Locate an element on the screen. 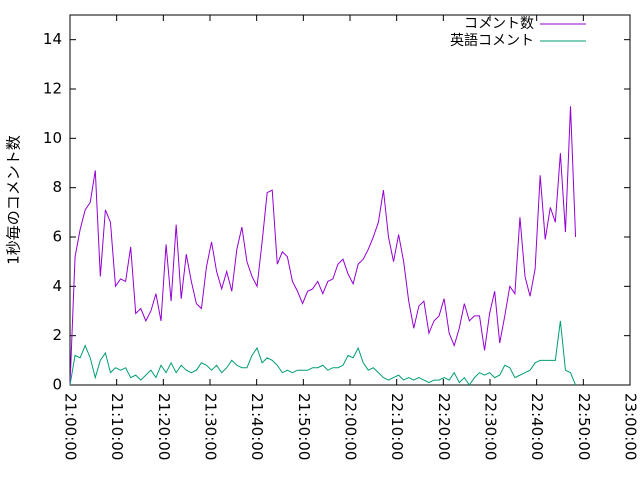 This screenshot has height=480, width=640. x-tick-label: 22:00:00 is located at coordinates (351, 426).